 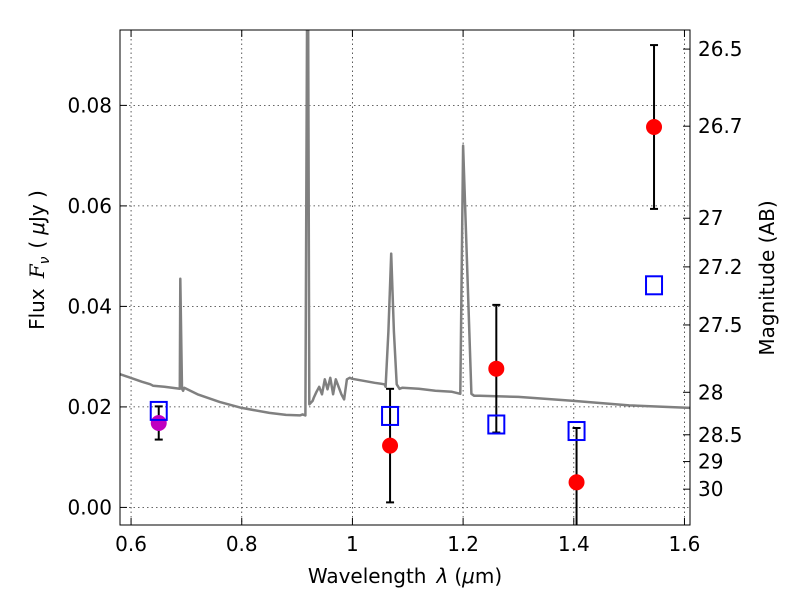 What do you see at coordinates (710, 489) in the screenshot?
I see `mag-tick-label: 30` at bounding box center [710, 489].